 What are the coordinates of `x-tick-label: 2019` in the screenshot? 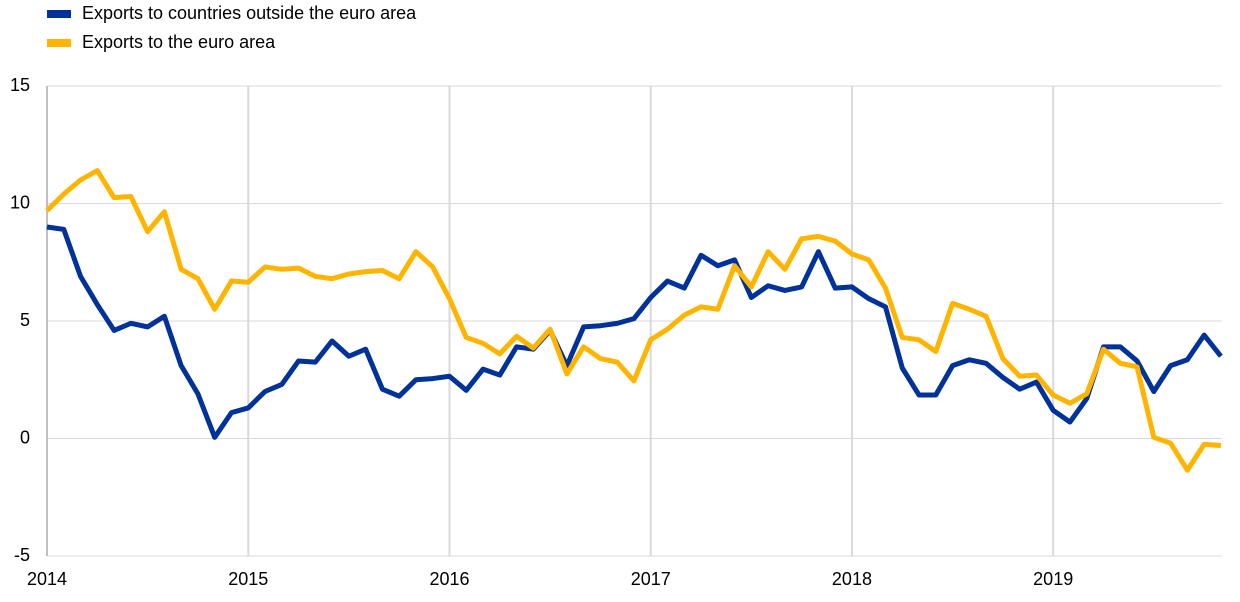 It's located at (1053, 579).